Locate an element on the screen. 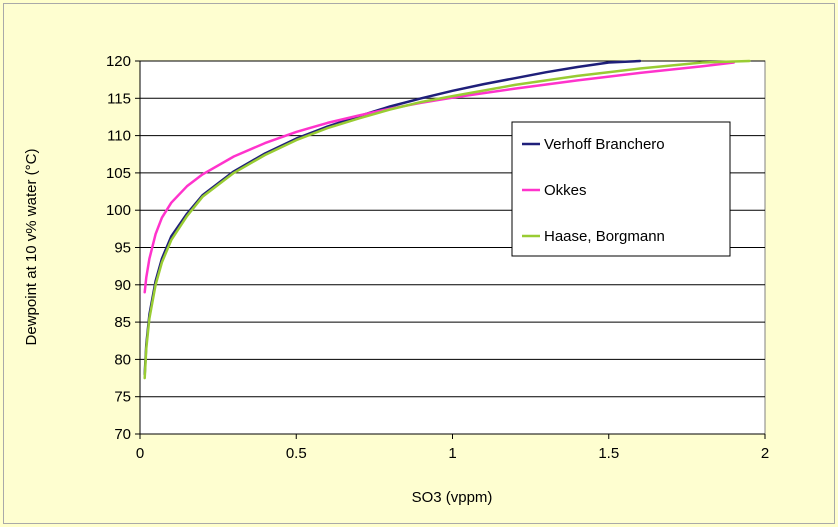 This screenshot has width=838, height=527. y-tick-label: 120 is located at coordinates (118, 61).